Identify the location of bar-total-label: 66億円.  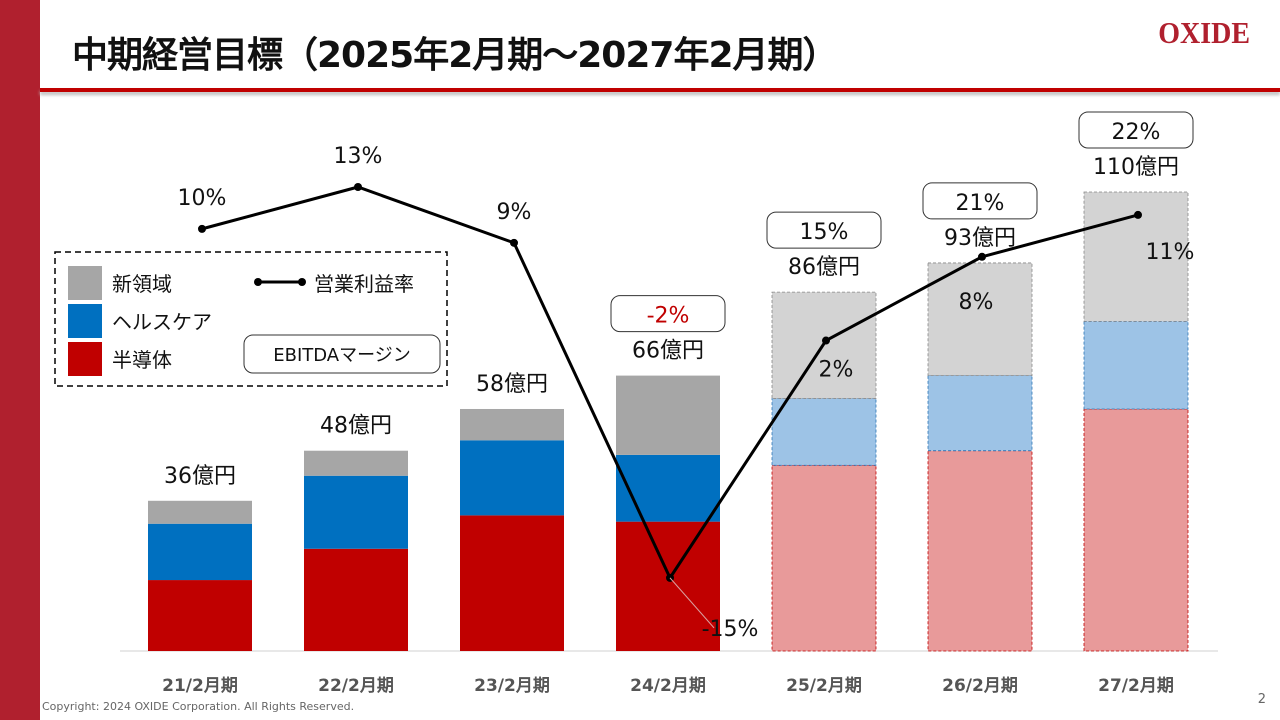
(668, 351).